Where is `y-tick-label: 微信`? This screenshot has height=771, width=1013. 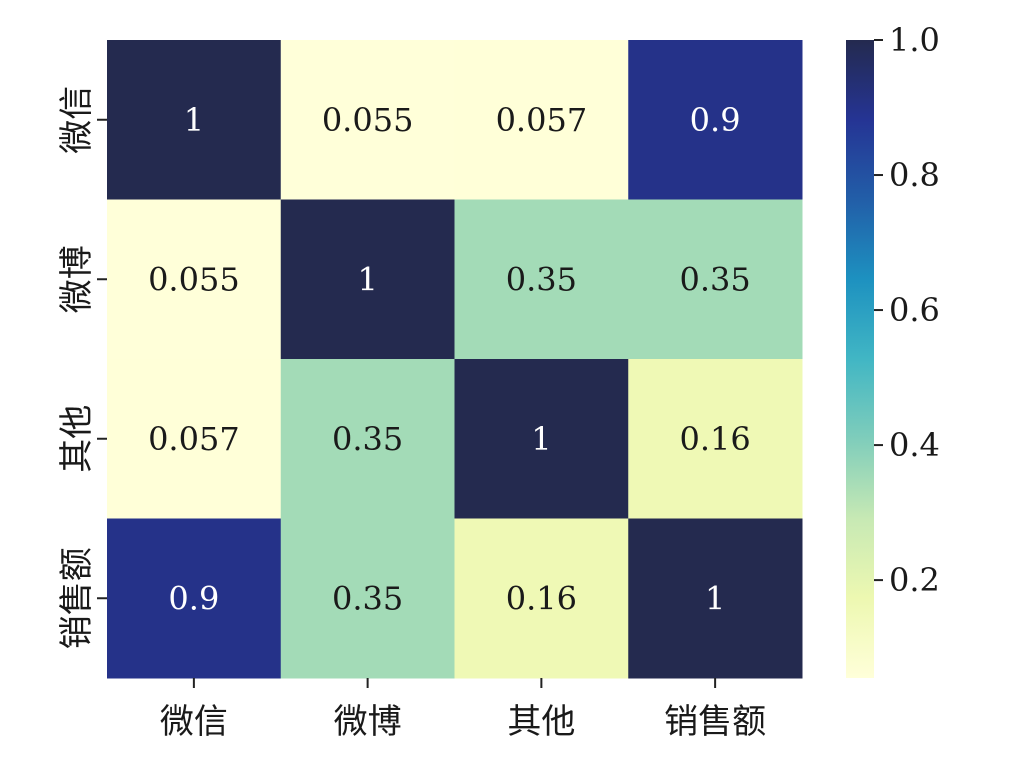 y-tick-label: 微信 is located at coordinates (77, 120).